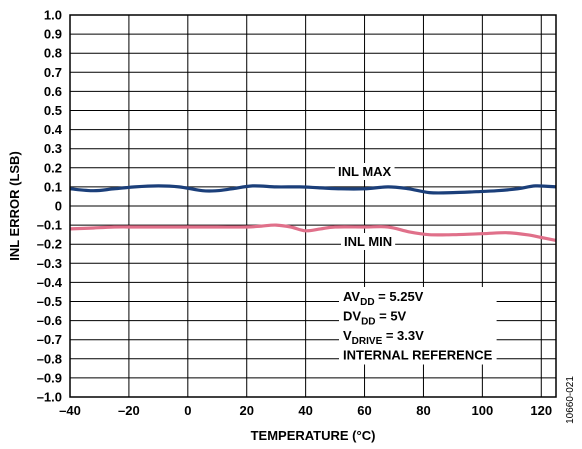 This screenshot has height=449, width=582. I want to click on condition-value: = 5V, so click(391, 316).